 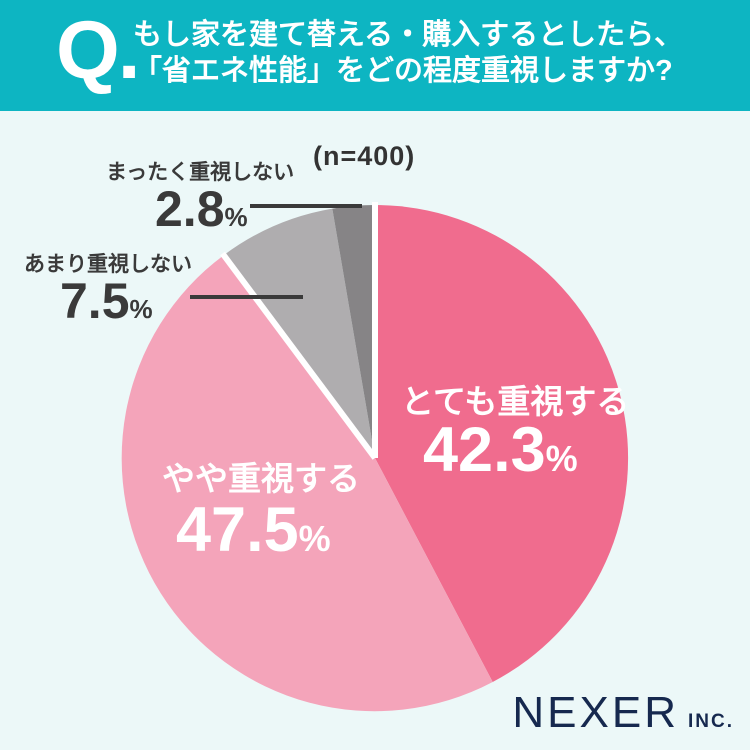 I want to click on company-logo: NEXER INC., so click(x=623, y=713).